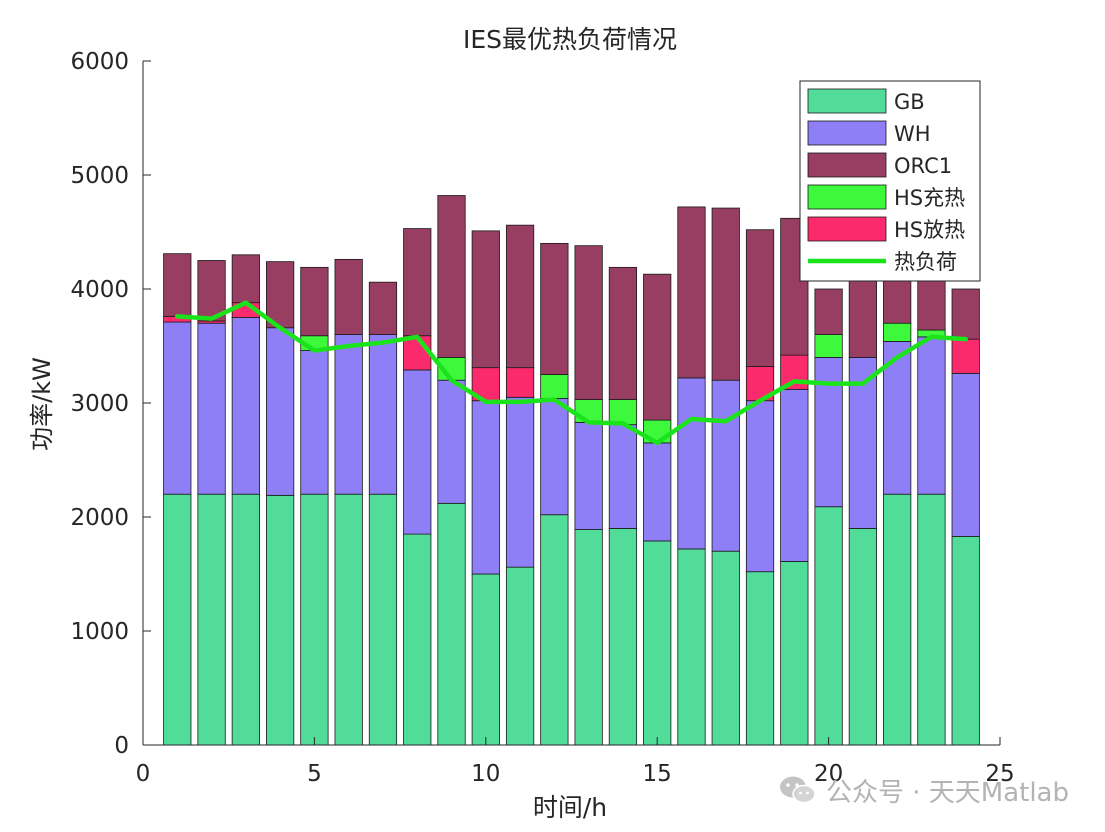 The width and height of the screenshot is (1105, 832). I want to click on bar-WH-h19, so click(794, 475).